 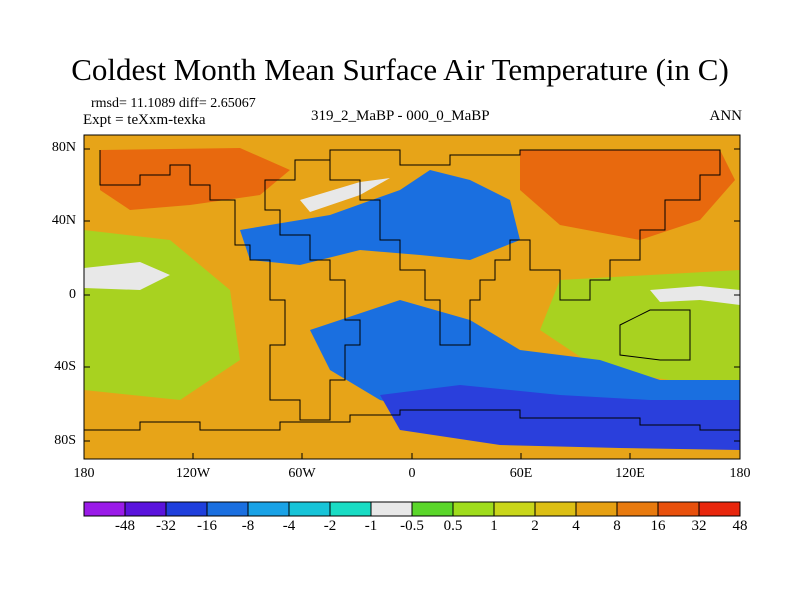 I want to click on colorbar-label: -16, so click(x=207, y=526).